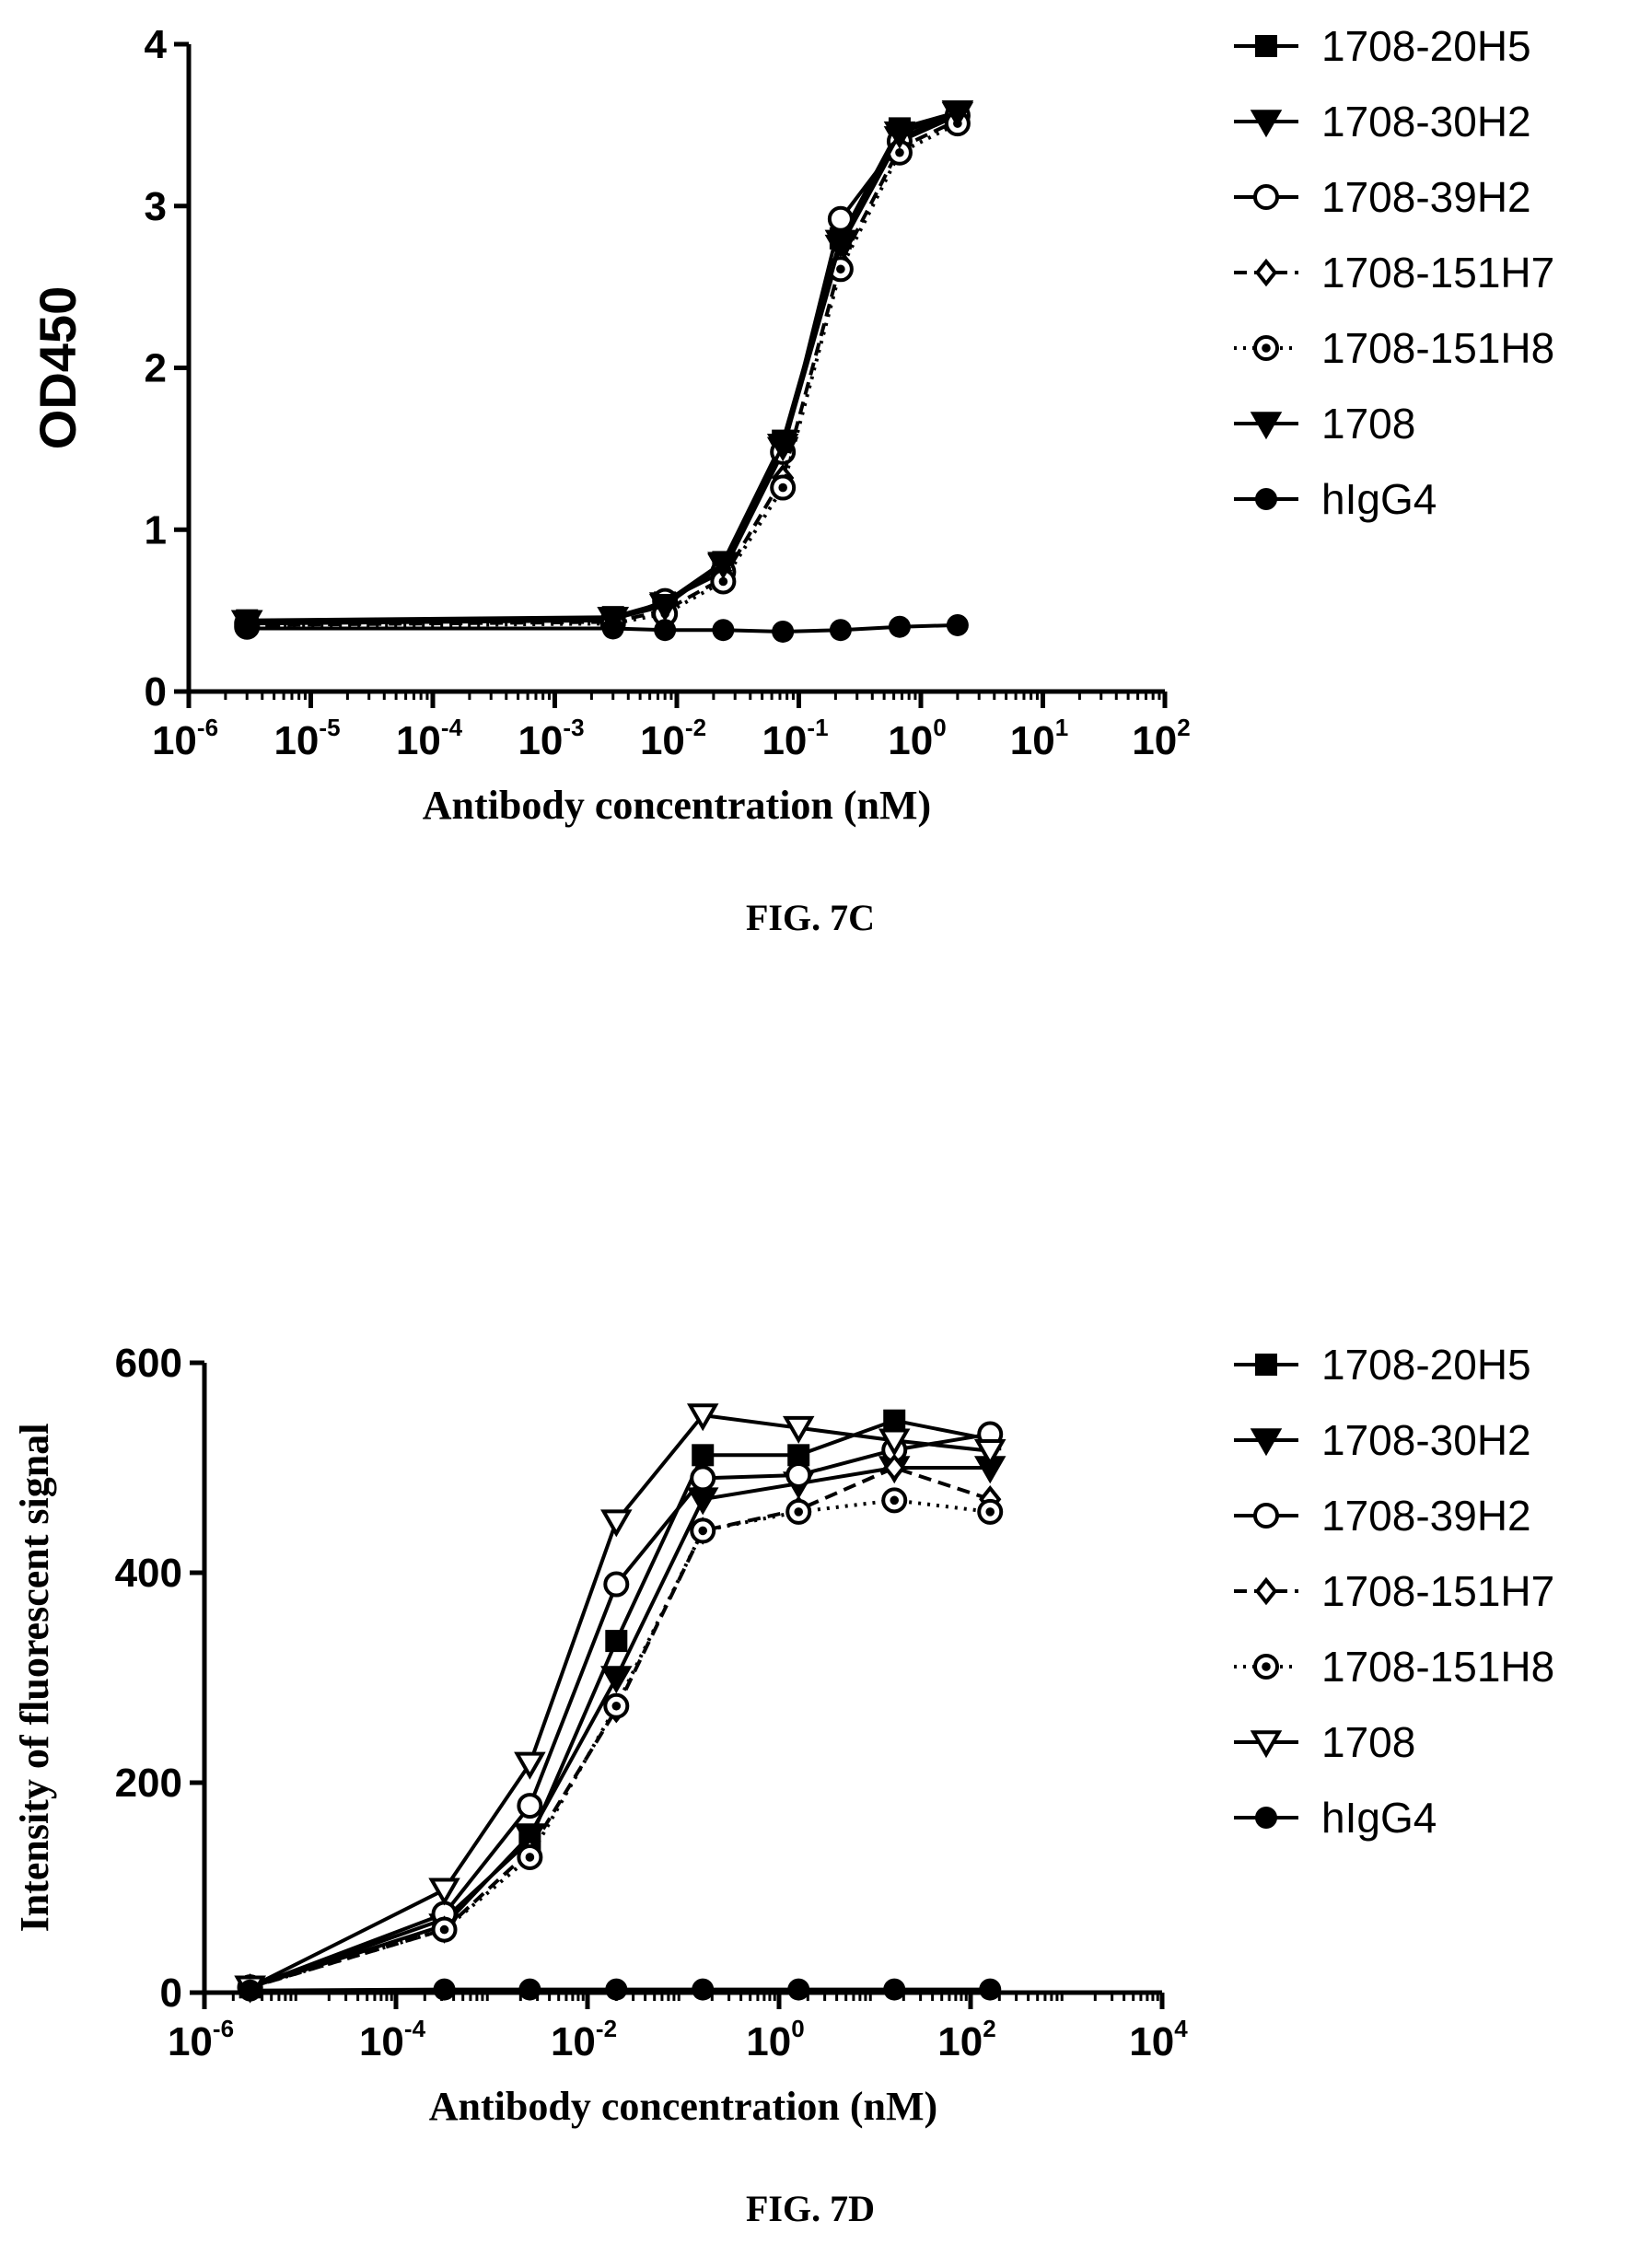 This screenshot has width=1652, height=2267. Describe the element at coordinates (620, 1990) in the screenshot. I see `series-higg4` at that location.